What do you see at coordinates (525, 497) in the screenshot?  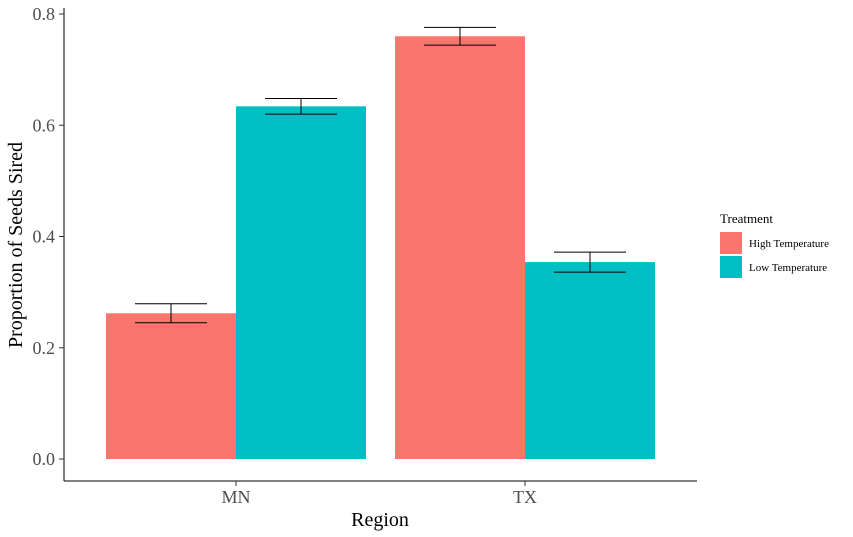 I see `x-tick-label-tx: TX` at bounding box center [525, 497].